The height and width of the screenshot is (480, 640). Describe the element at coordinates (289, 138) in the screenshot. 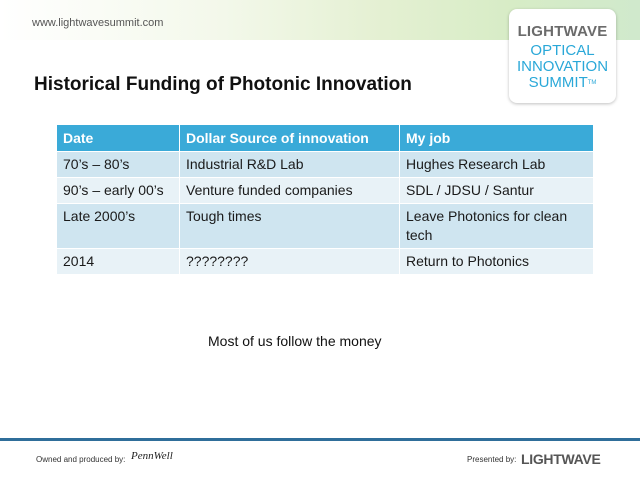

I see `header-source: Dollar Source of innovation` at that location.